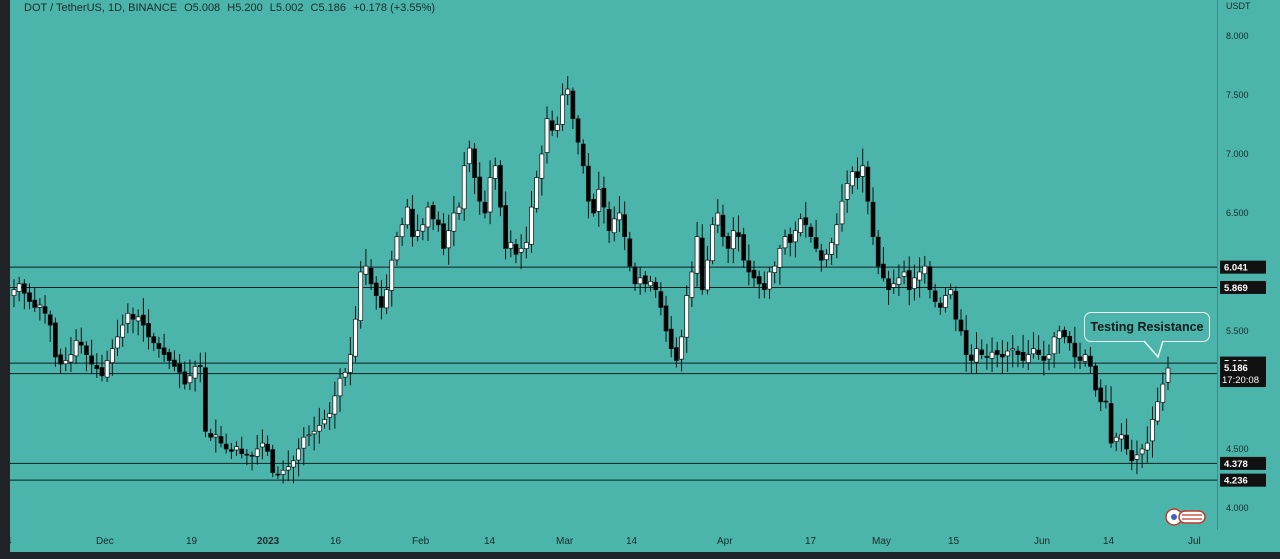 The height and width of the screenshot is (559, 1280). What do you see at coordinates (565, 541) in the screenshot?
I see `date-tick-7: Mar` at bounding box center [565, 541].